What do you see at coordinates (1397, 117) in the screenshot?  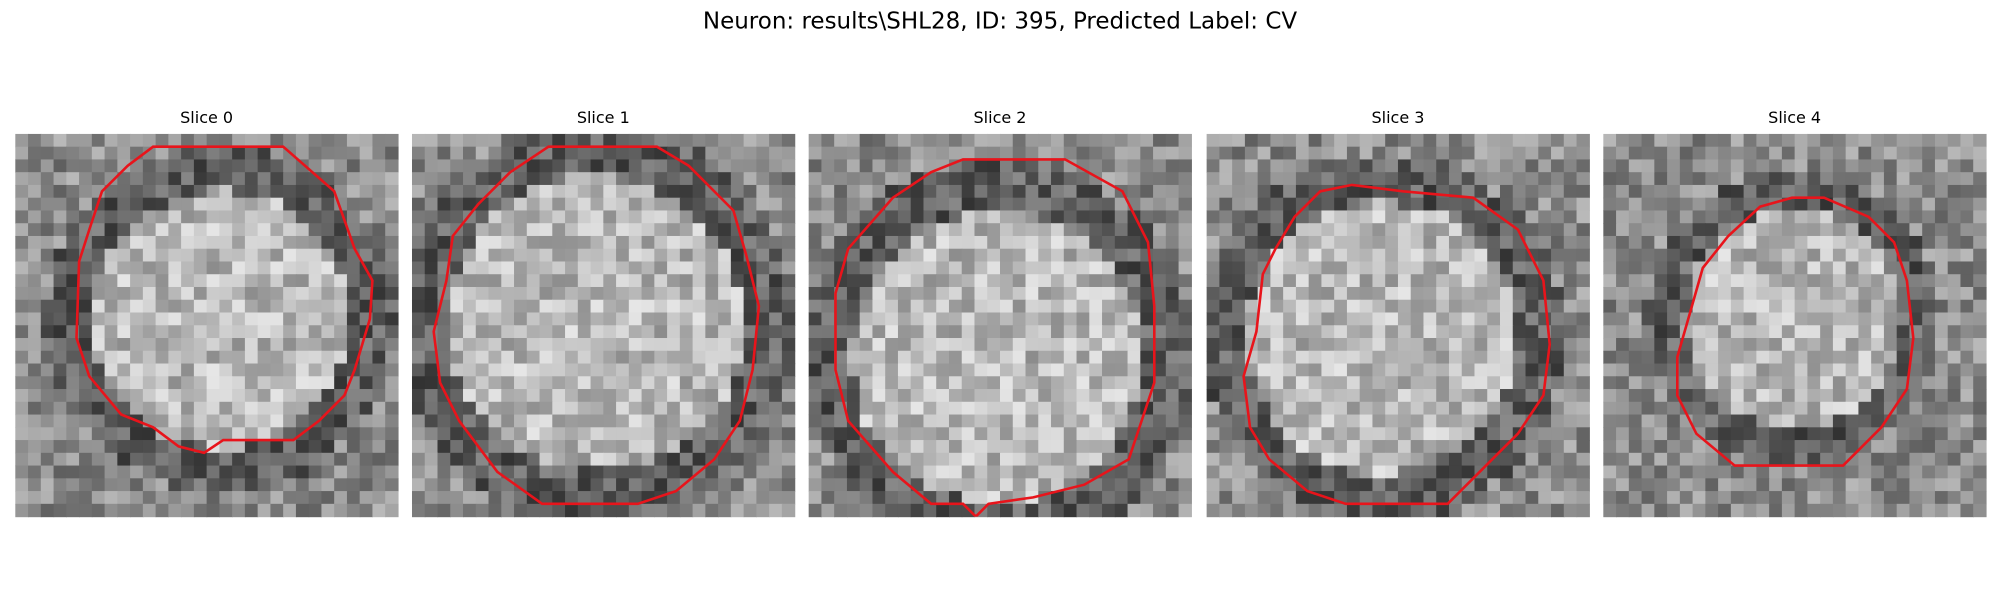 I see `panel-title: Slice 3` at bounding box center [1397, 117].